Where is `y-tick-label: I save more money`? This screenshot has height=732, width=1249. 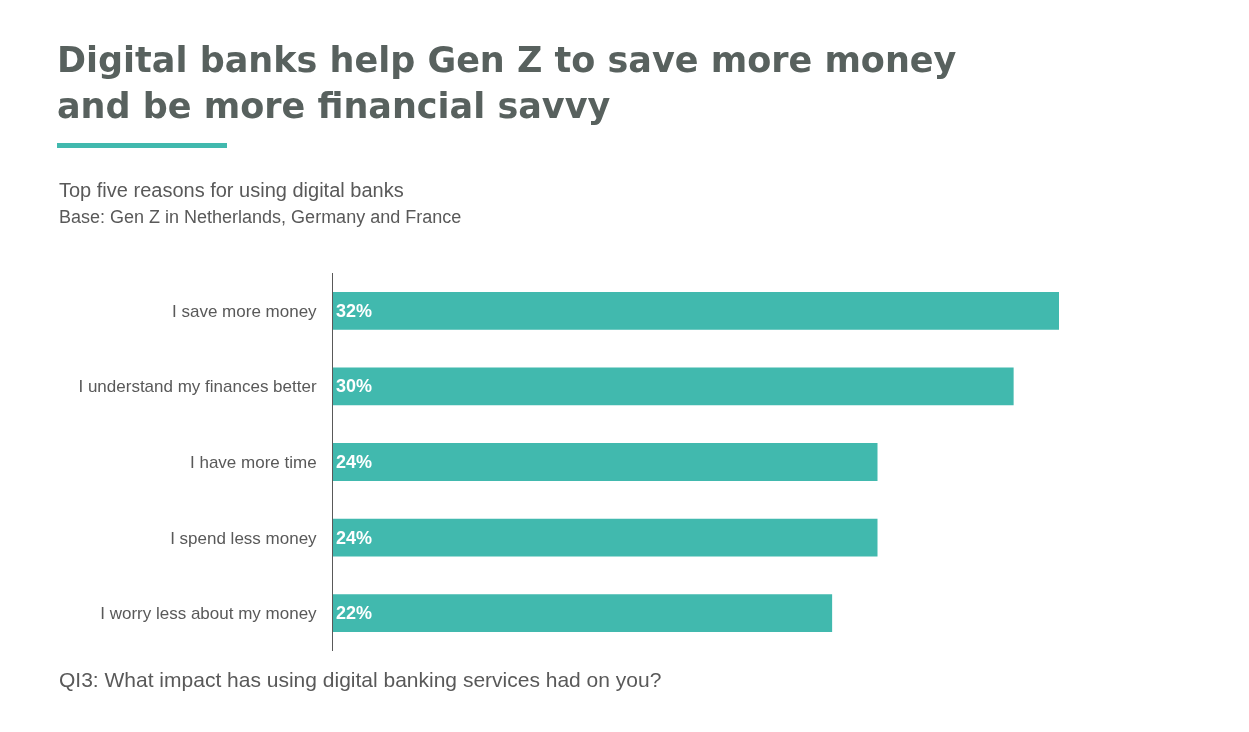
y-tick-label: I save more money is located at coordinates (245, 311).